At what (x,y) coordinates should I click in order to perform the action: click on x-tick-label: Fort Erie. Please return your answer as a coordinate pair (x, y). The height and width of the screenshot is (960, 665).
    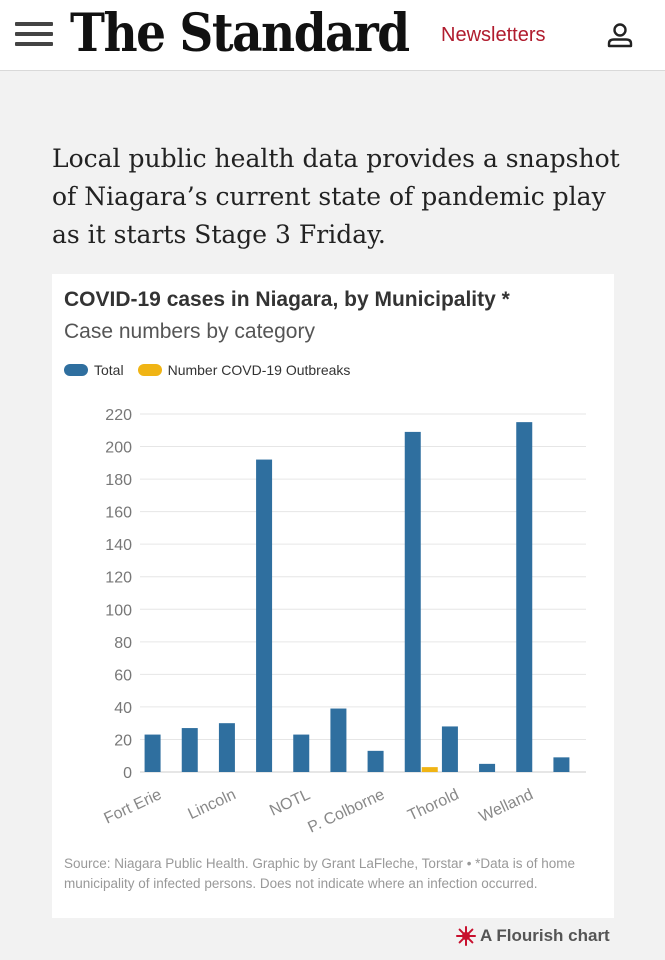
    Looking at the image, I should click on (132, 806).